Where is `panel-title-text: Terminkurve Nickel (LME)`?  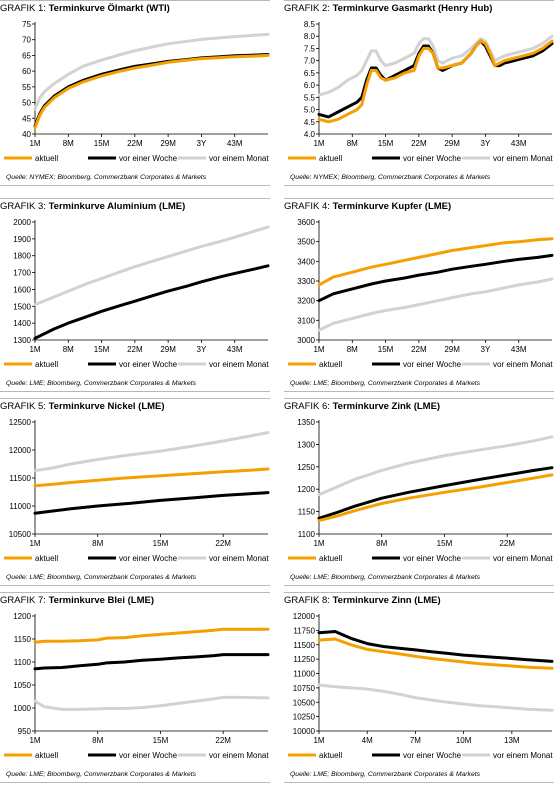 panel-title-text: Terminkurve Nickel (LME) is located at coordinates (106, 406).